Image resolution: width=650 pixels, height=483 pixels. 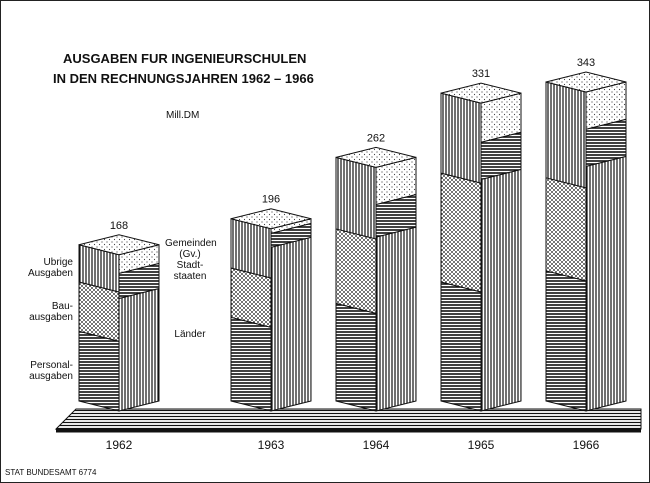 What do you see at coordinates (51, 371) in the screenshot?
I see `legend-label: Personal-ausgaben` at bounding box center [51, 371].